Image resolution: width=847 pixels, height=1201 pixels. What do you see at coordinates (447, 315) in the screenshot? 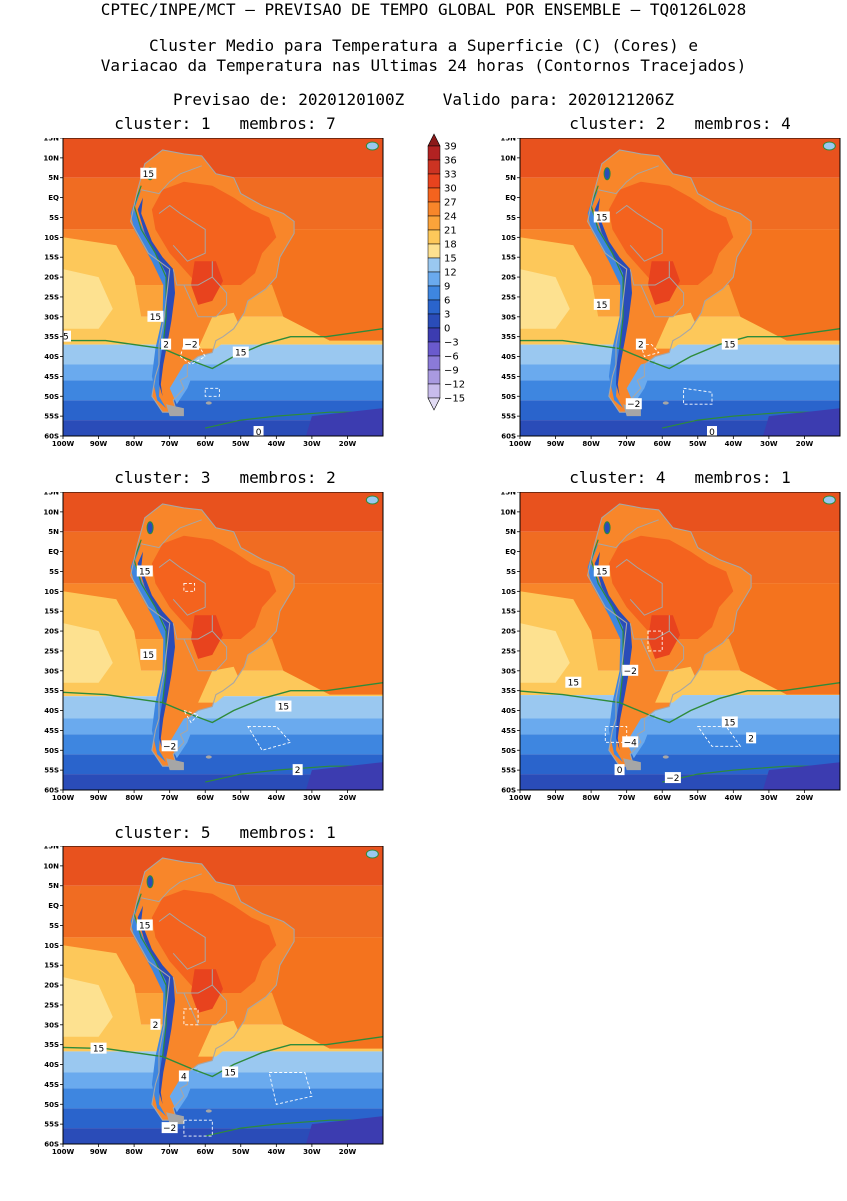
I see `colorbar-label: 3` at bounding box center [447, 315].